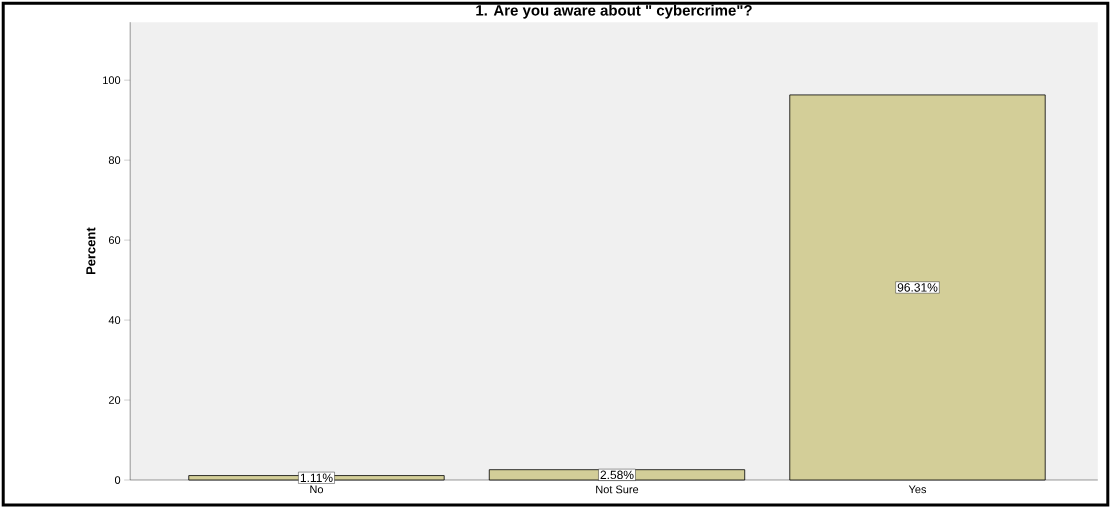  What do you see at coordinates (114, 240) in the screenshot?
I see `y-tick-label: 60` at bounding box center [114, 240].